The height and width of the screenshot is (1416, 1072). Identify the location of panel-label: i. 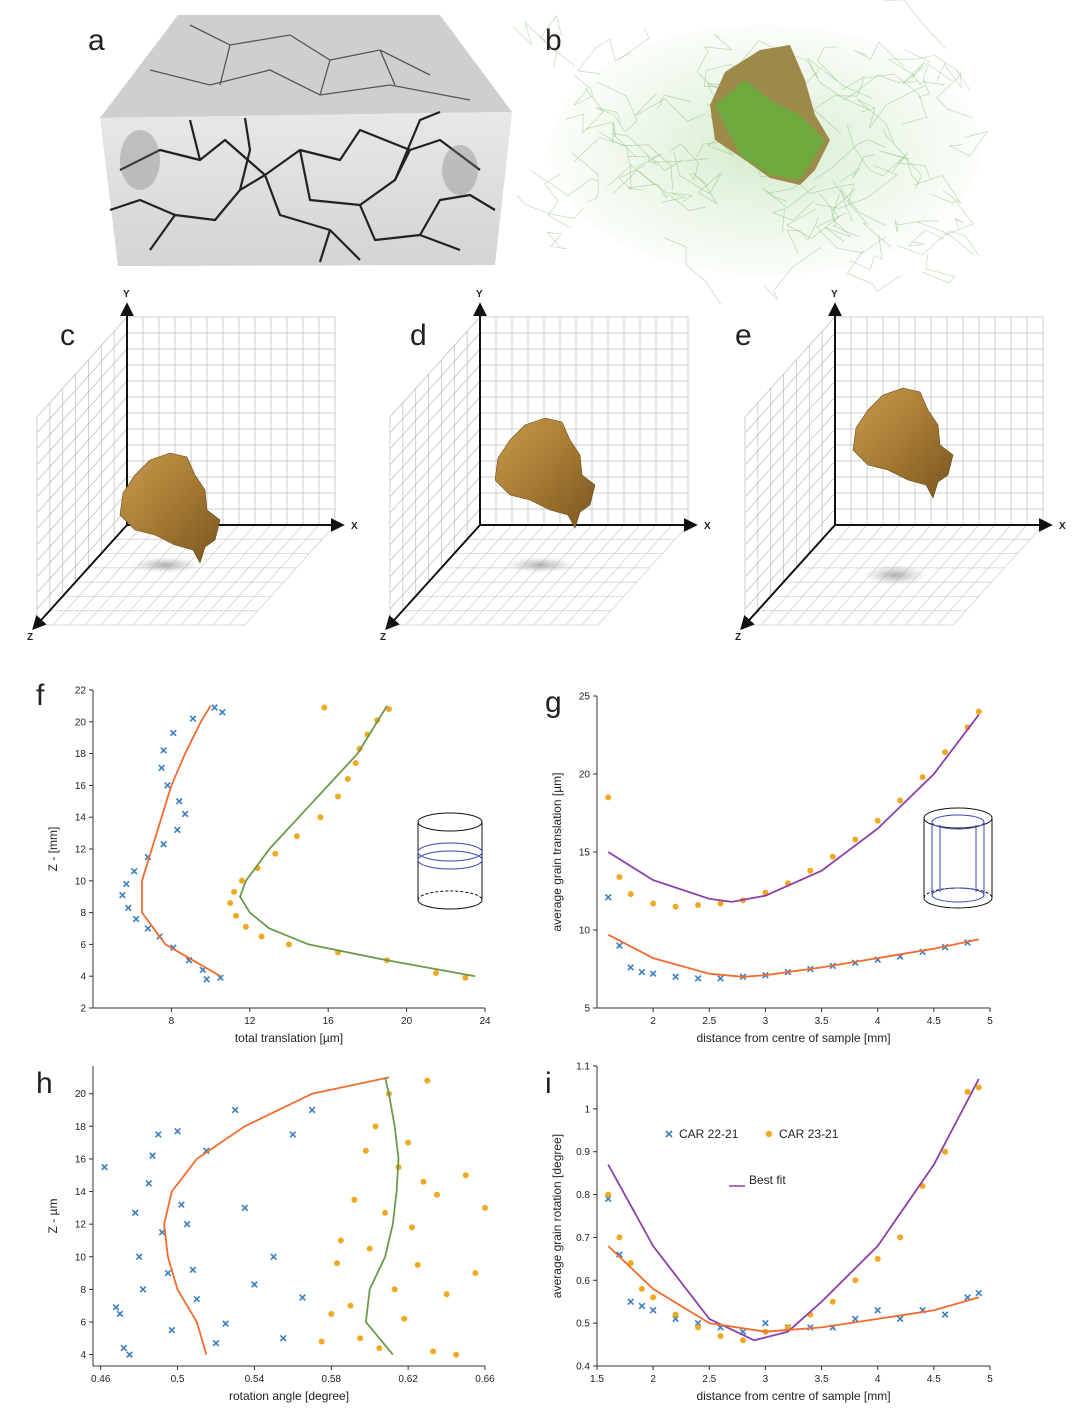
(548, 1083).